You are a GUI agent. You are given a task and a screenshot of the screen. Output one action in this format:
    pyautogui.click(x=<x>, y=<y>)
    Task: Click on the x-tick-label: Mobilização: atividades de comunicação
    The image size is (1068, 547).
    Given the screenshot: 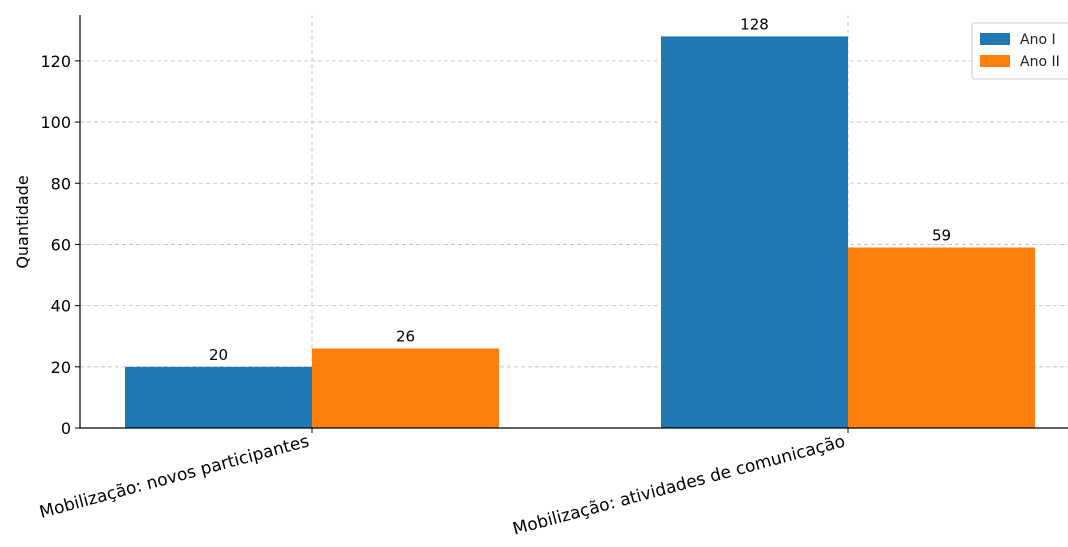 What is the action you would take?
    pyautogui.click(x=679, y=486)
    